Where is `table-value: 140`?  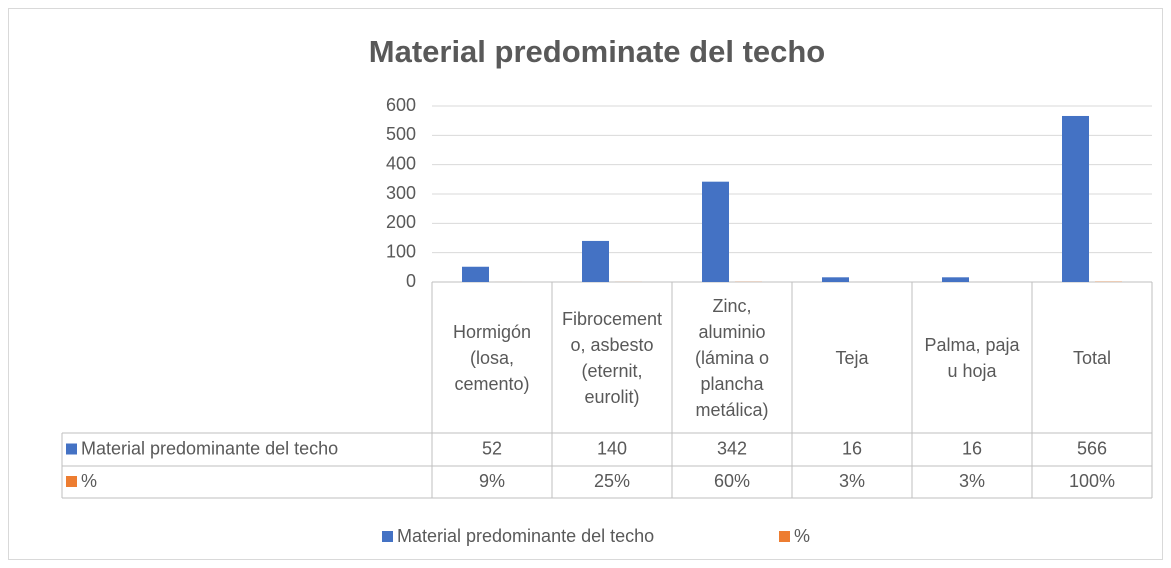
table-value: 140 is located at coordinates (612, 448).